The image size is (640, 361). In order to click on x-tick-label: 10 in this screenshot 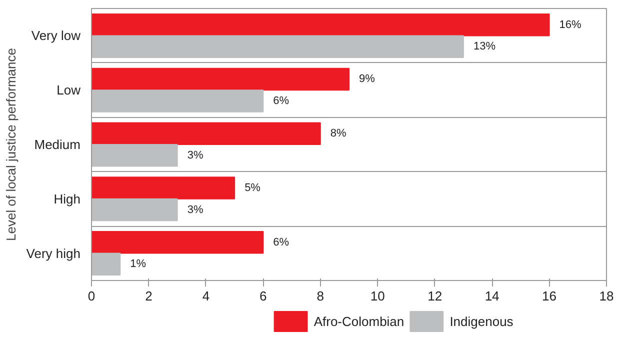, I will do `click(377, 296)`.